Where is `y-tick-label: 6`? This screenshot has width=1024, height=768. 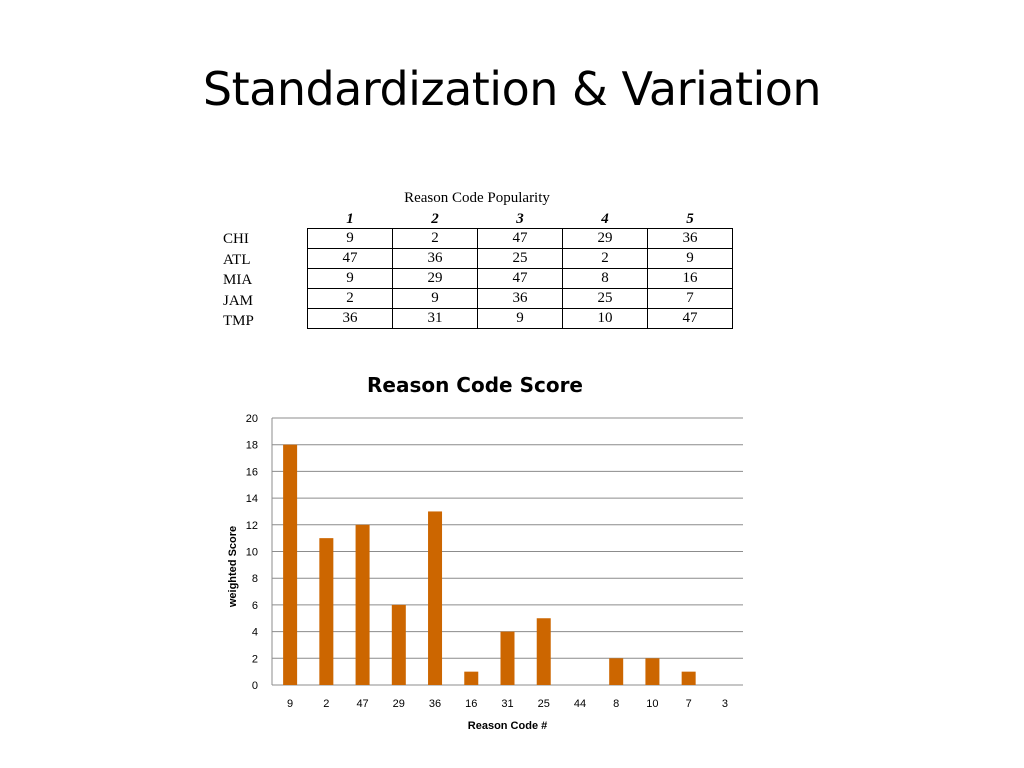 y-tick-label: 6 is located at coordinates (255, 606).